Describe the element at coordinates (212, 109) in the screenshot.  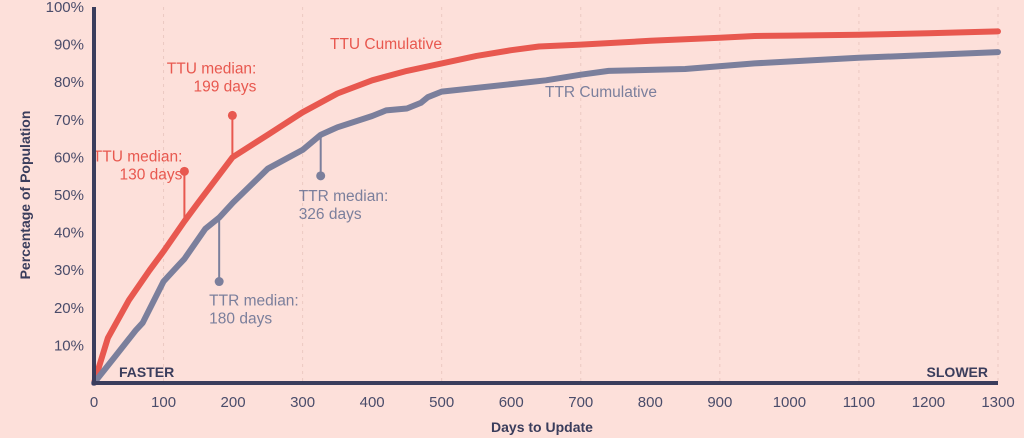
I see `median-annotation: TTU median:199 days` at that location.